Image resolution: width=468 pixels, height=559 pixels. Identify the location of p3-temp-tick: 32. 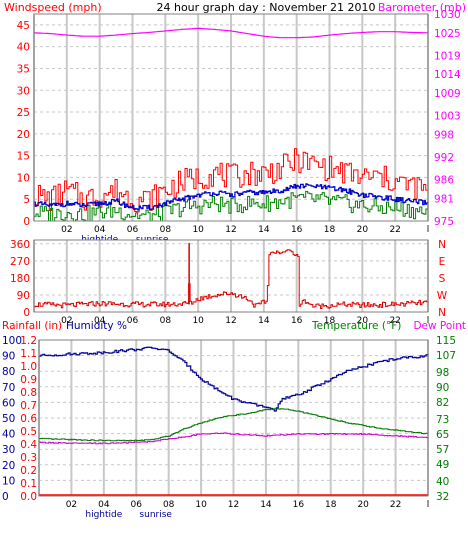
(442, 497).